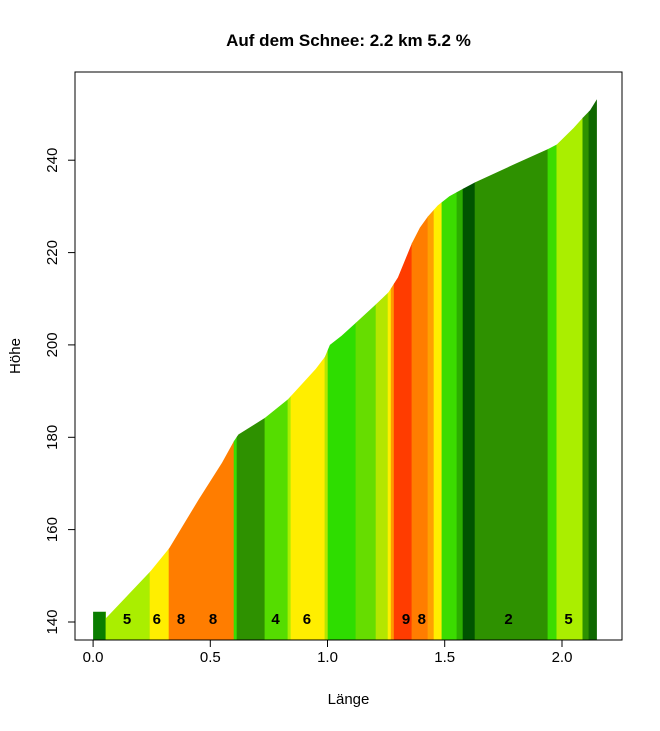 Image resolution: width=660 pixels, height=731 pixels. Describe the element at coordinates (406, 619) in the screenshot. I see `gradient-value-label: 9` at that location.